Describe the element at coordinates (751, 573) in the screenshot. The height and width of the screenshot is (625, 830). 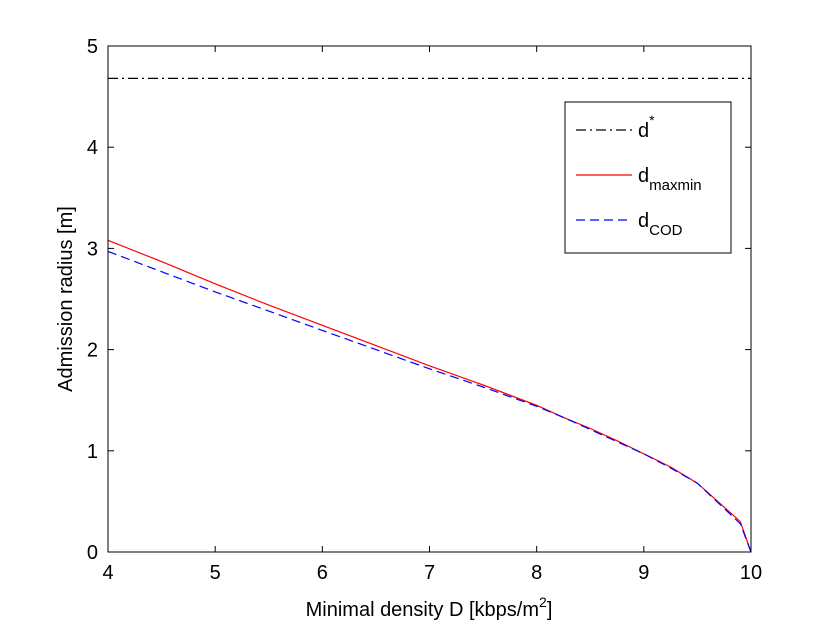
I see `x-tick-label: 10` at that location.